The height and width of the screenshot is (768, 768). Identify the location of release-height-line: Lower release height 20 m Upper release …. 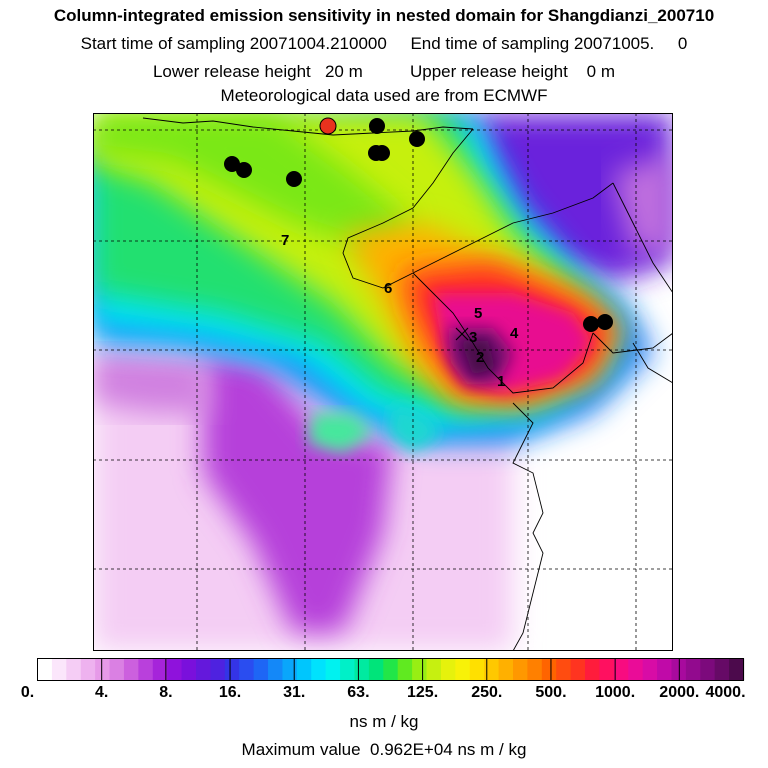
(384, 71).